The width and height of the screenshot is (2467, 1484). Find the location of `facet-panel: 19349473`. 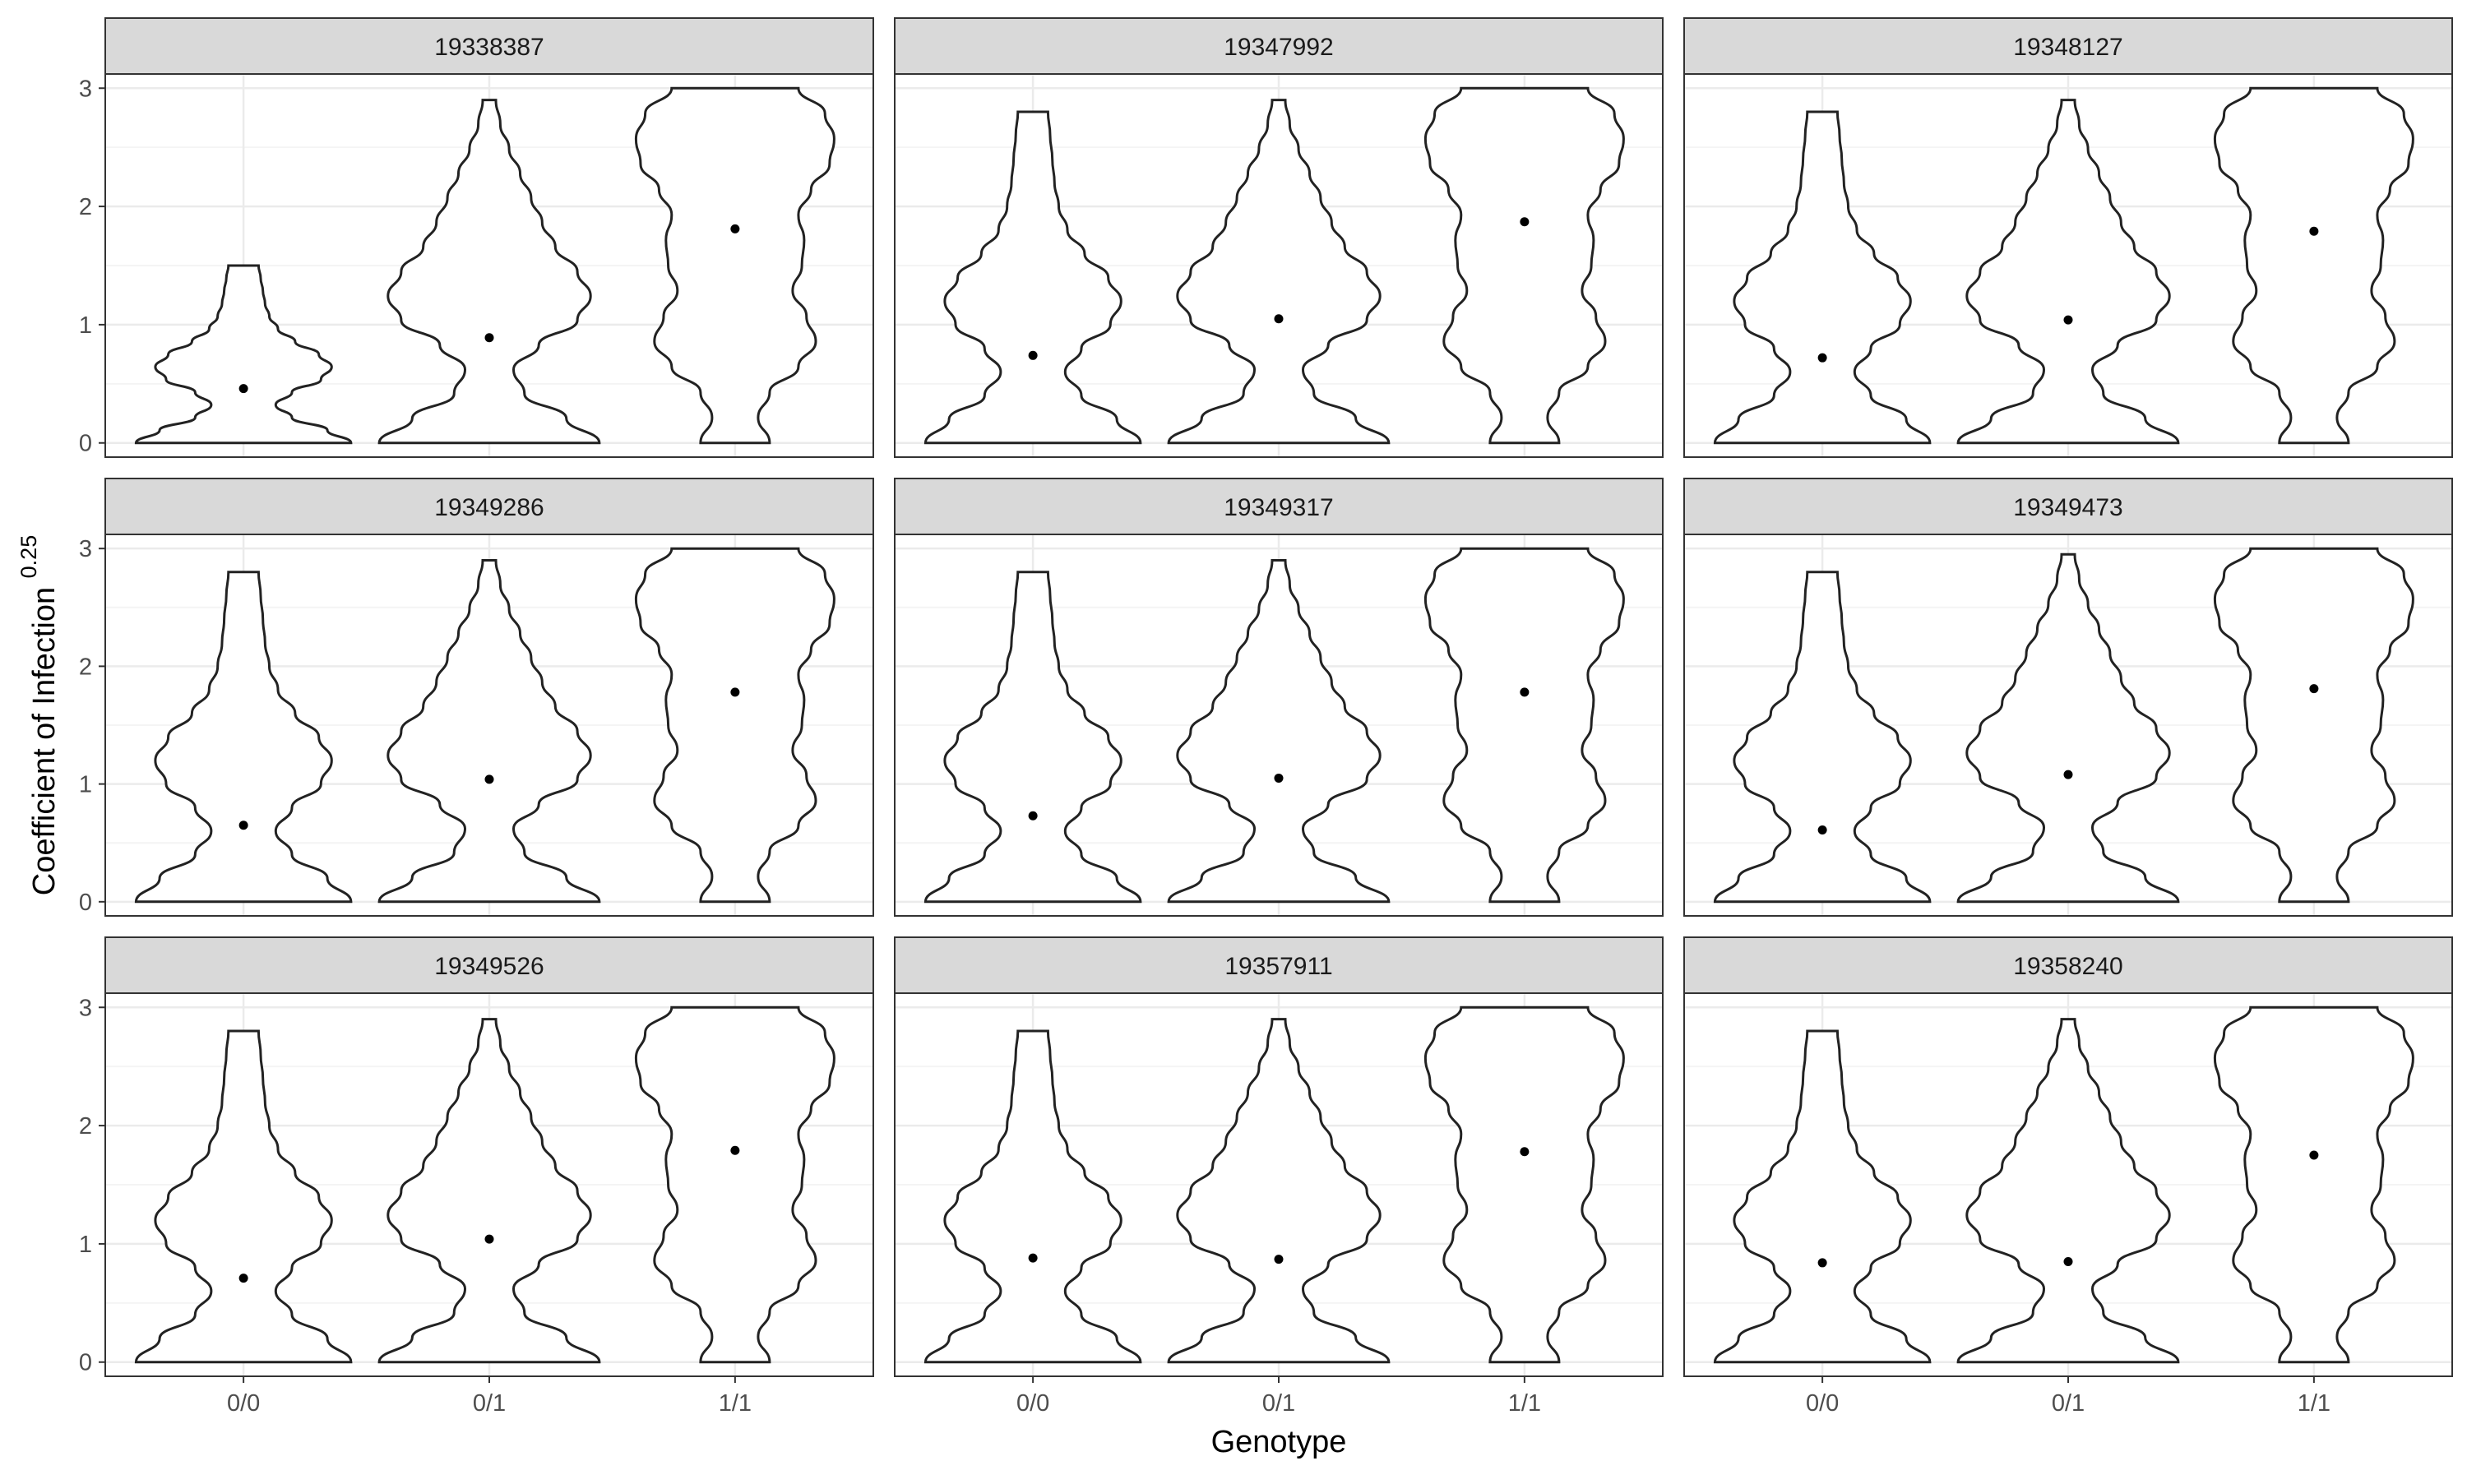

facet-panel: 19349473 is located at coordinates (2068, 697).